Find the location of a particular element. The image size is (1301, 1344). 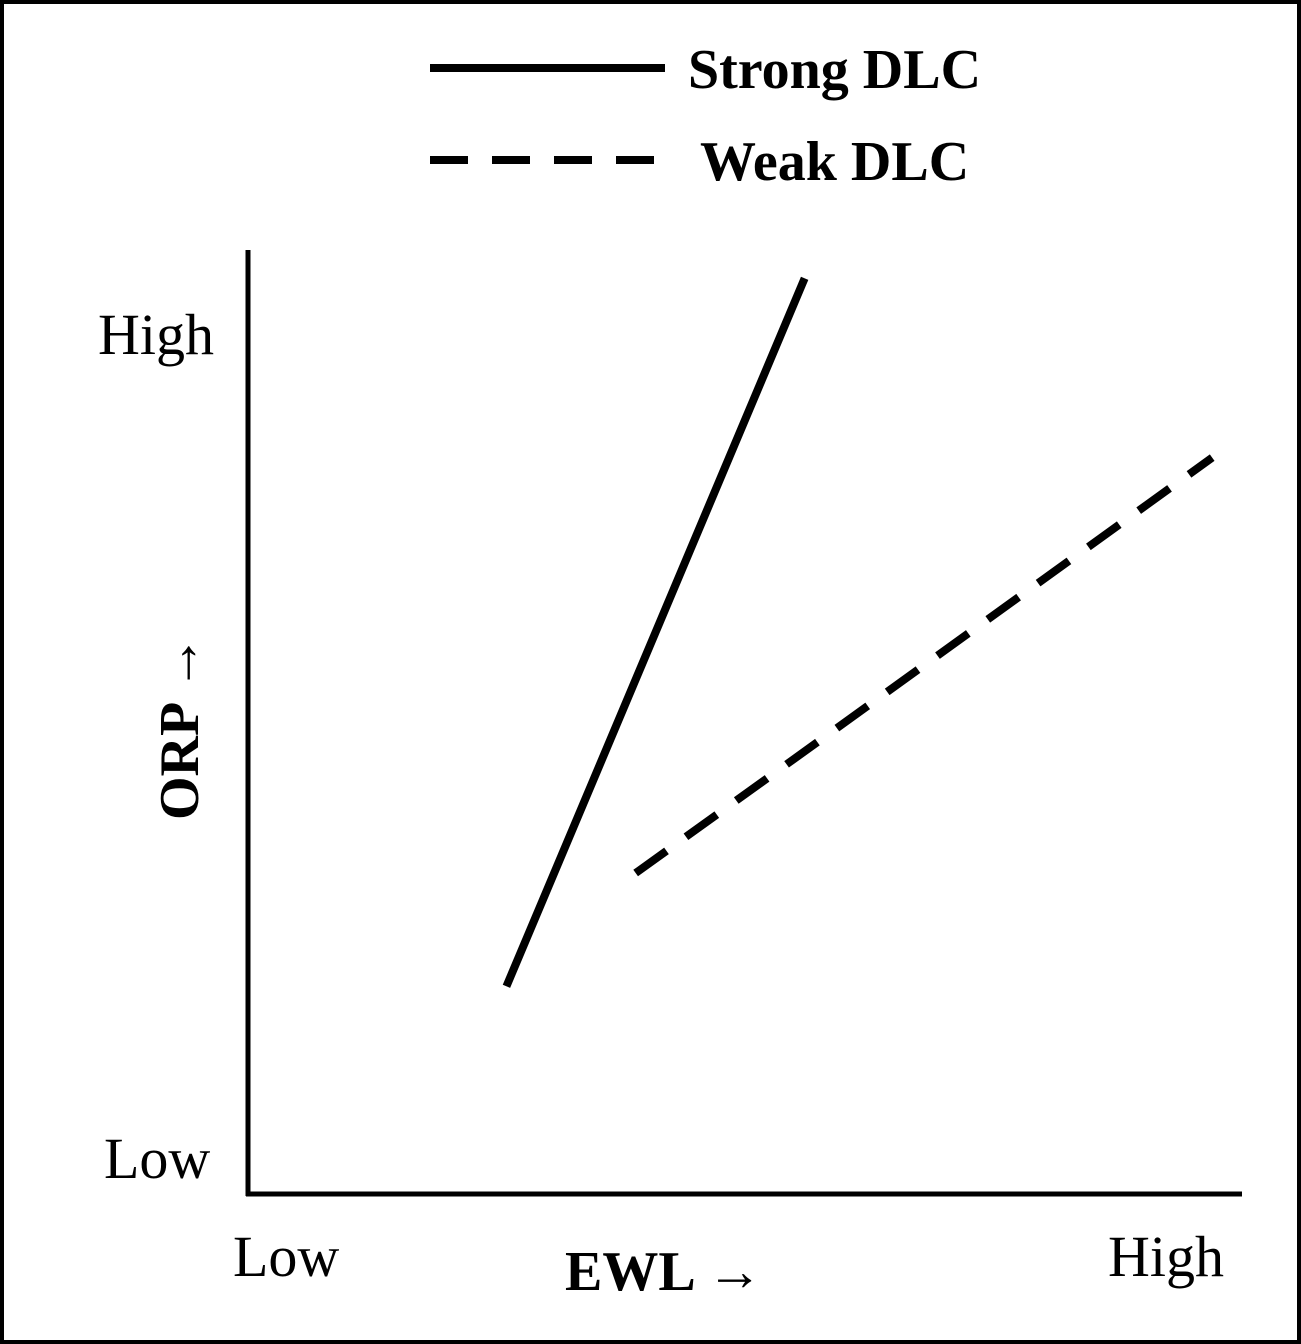

series-line-weak-dlc is located at coordinates (924, 665).